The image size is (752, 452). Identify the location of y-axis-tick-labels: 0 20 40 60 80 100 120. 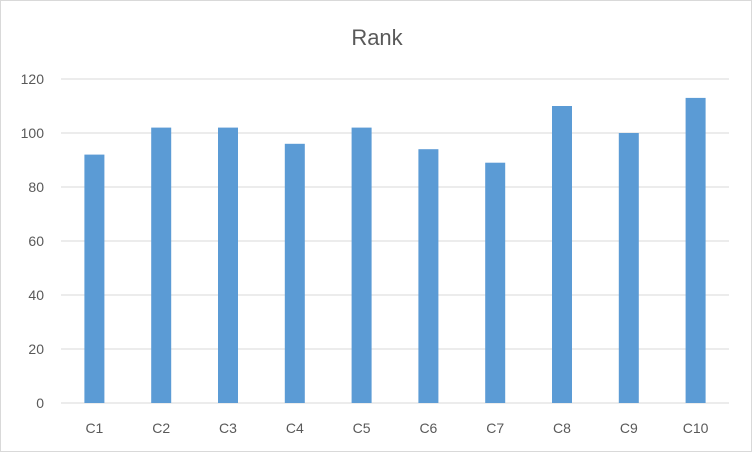
(33, 241).